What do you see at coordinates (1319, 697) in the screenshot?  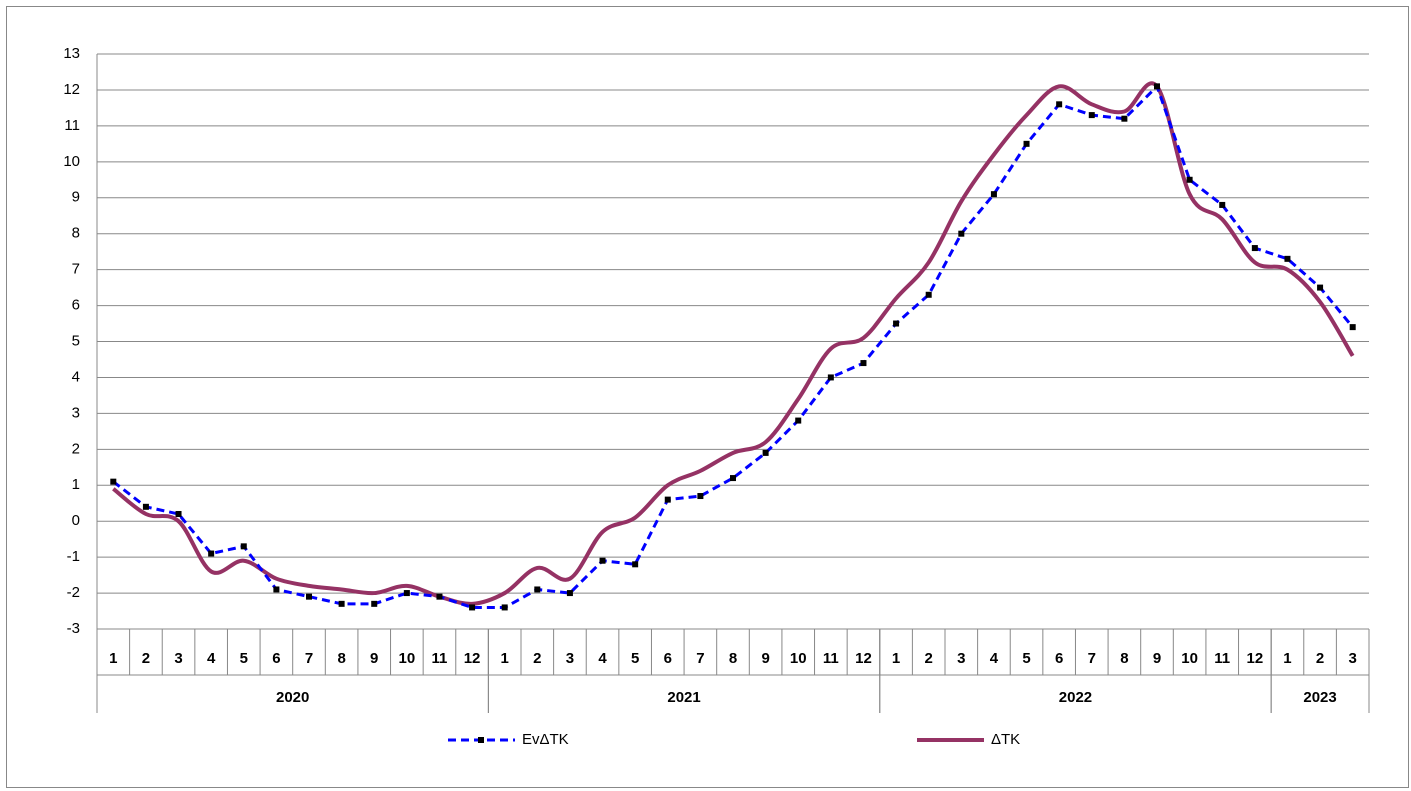 I see `group-label: 2023` at bounding box center [1319, 697].